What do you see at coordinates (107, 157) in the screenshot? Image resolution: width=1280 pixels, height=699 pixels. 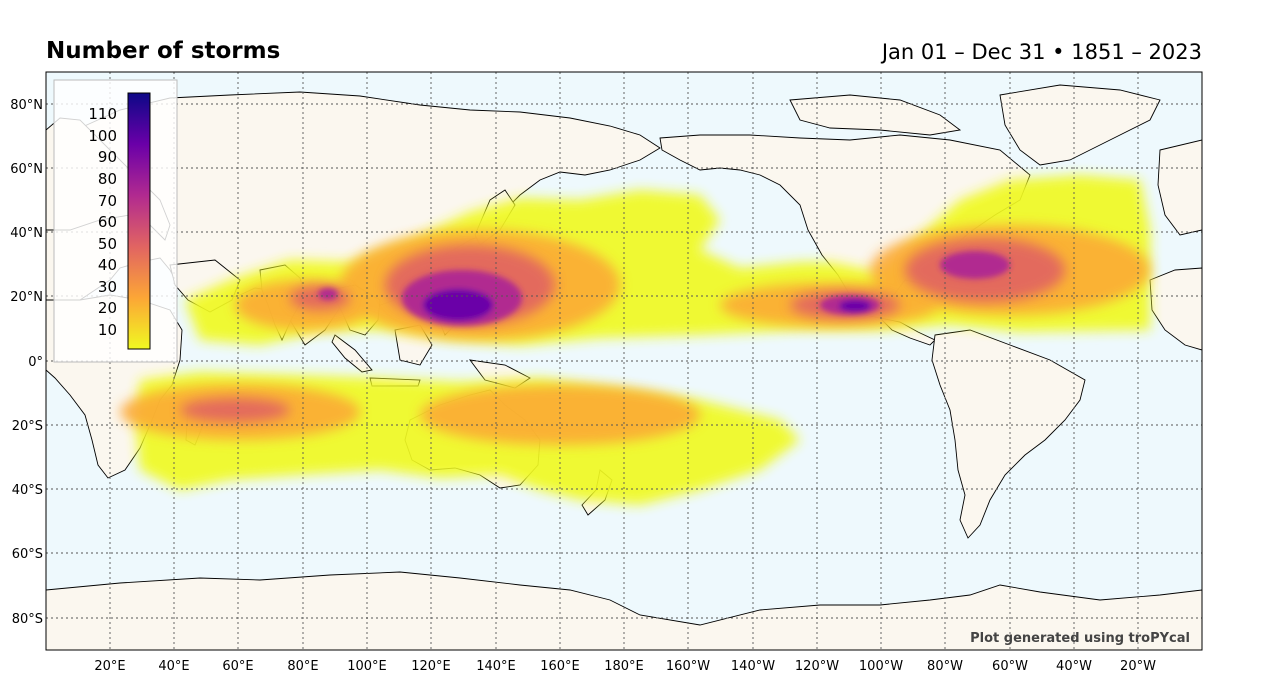 I see `colorbar-tick: 90` at bounding box center [107, 157].